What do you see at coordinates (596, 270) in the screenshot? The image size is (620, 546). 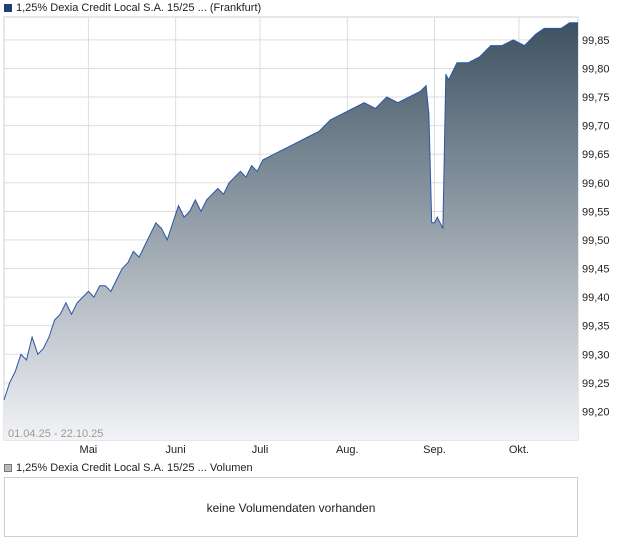 I see `y-tick-label: 99,45` at bounding box center [596, 270].